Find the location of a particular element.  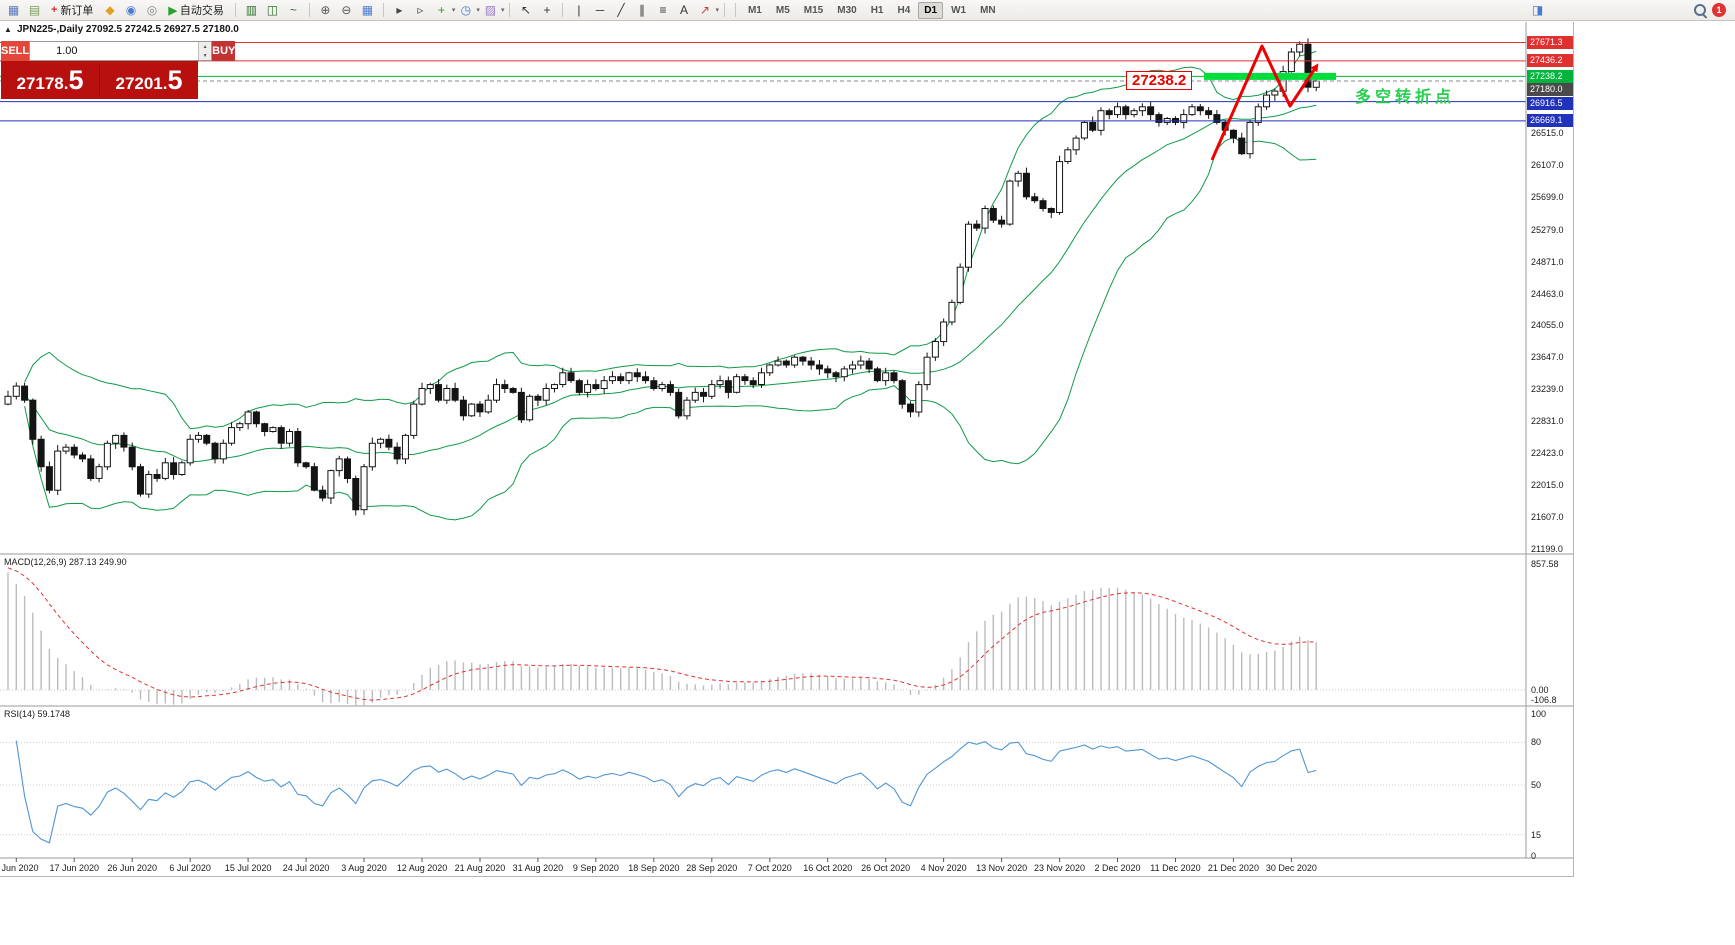

rsi-axis-label: 100 is located at coordinates (1539, 714).